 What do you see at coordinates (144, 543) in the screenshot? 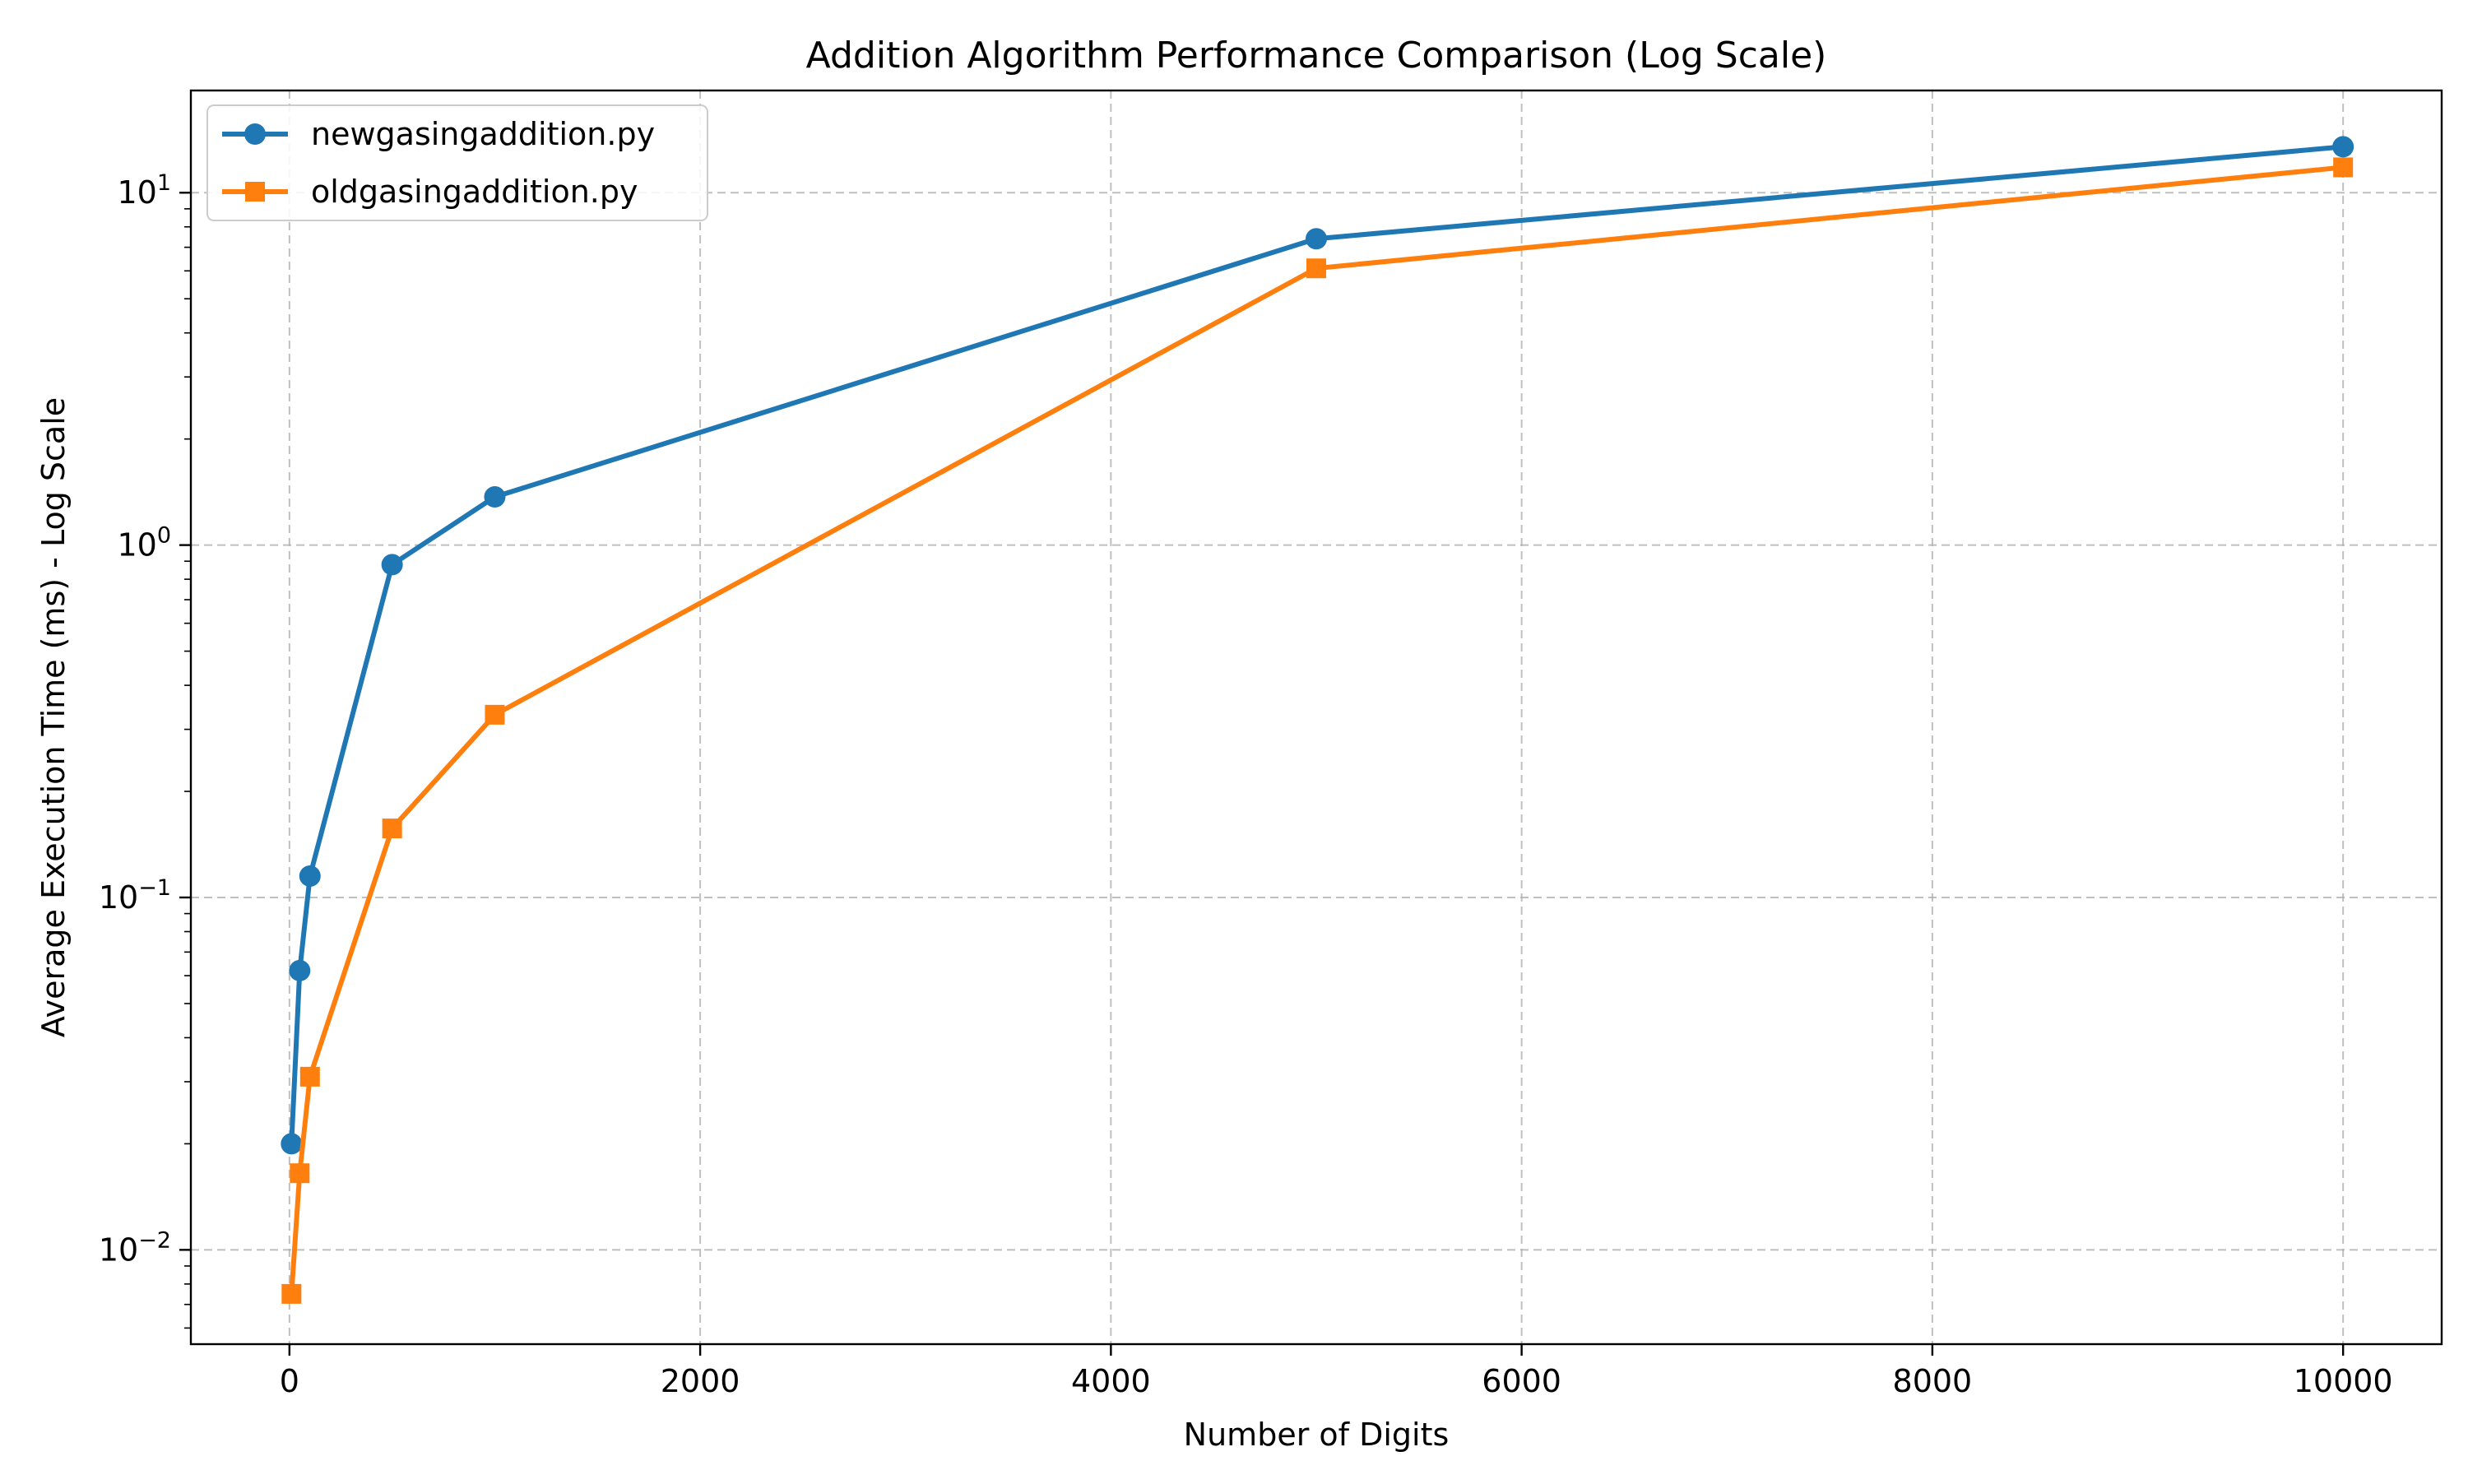
I see `y-tick-label: 10⁰` at bounding box center [144, 543].